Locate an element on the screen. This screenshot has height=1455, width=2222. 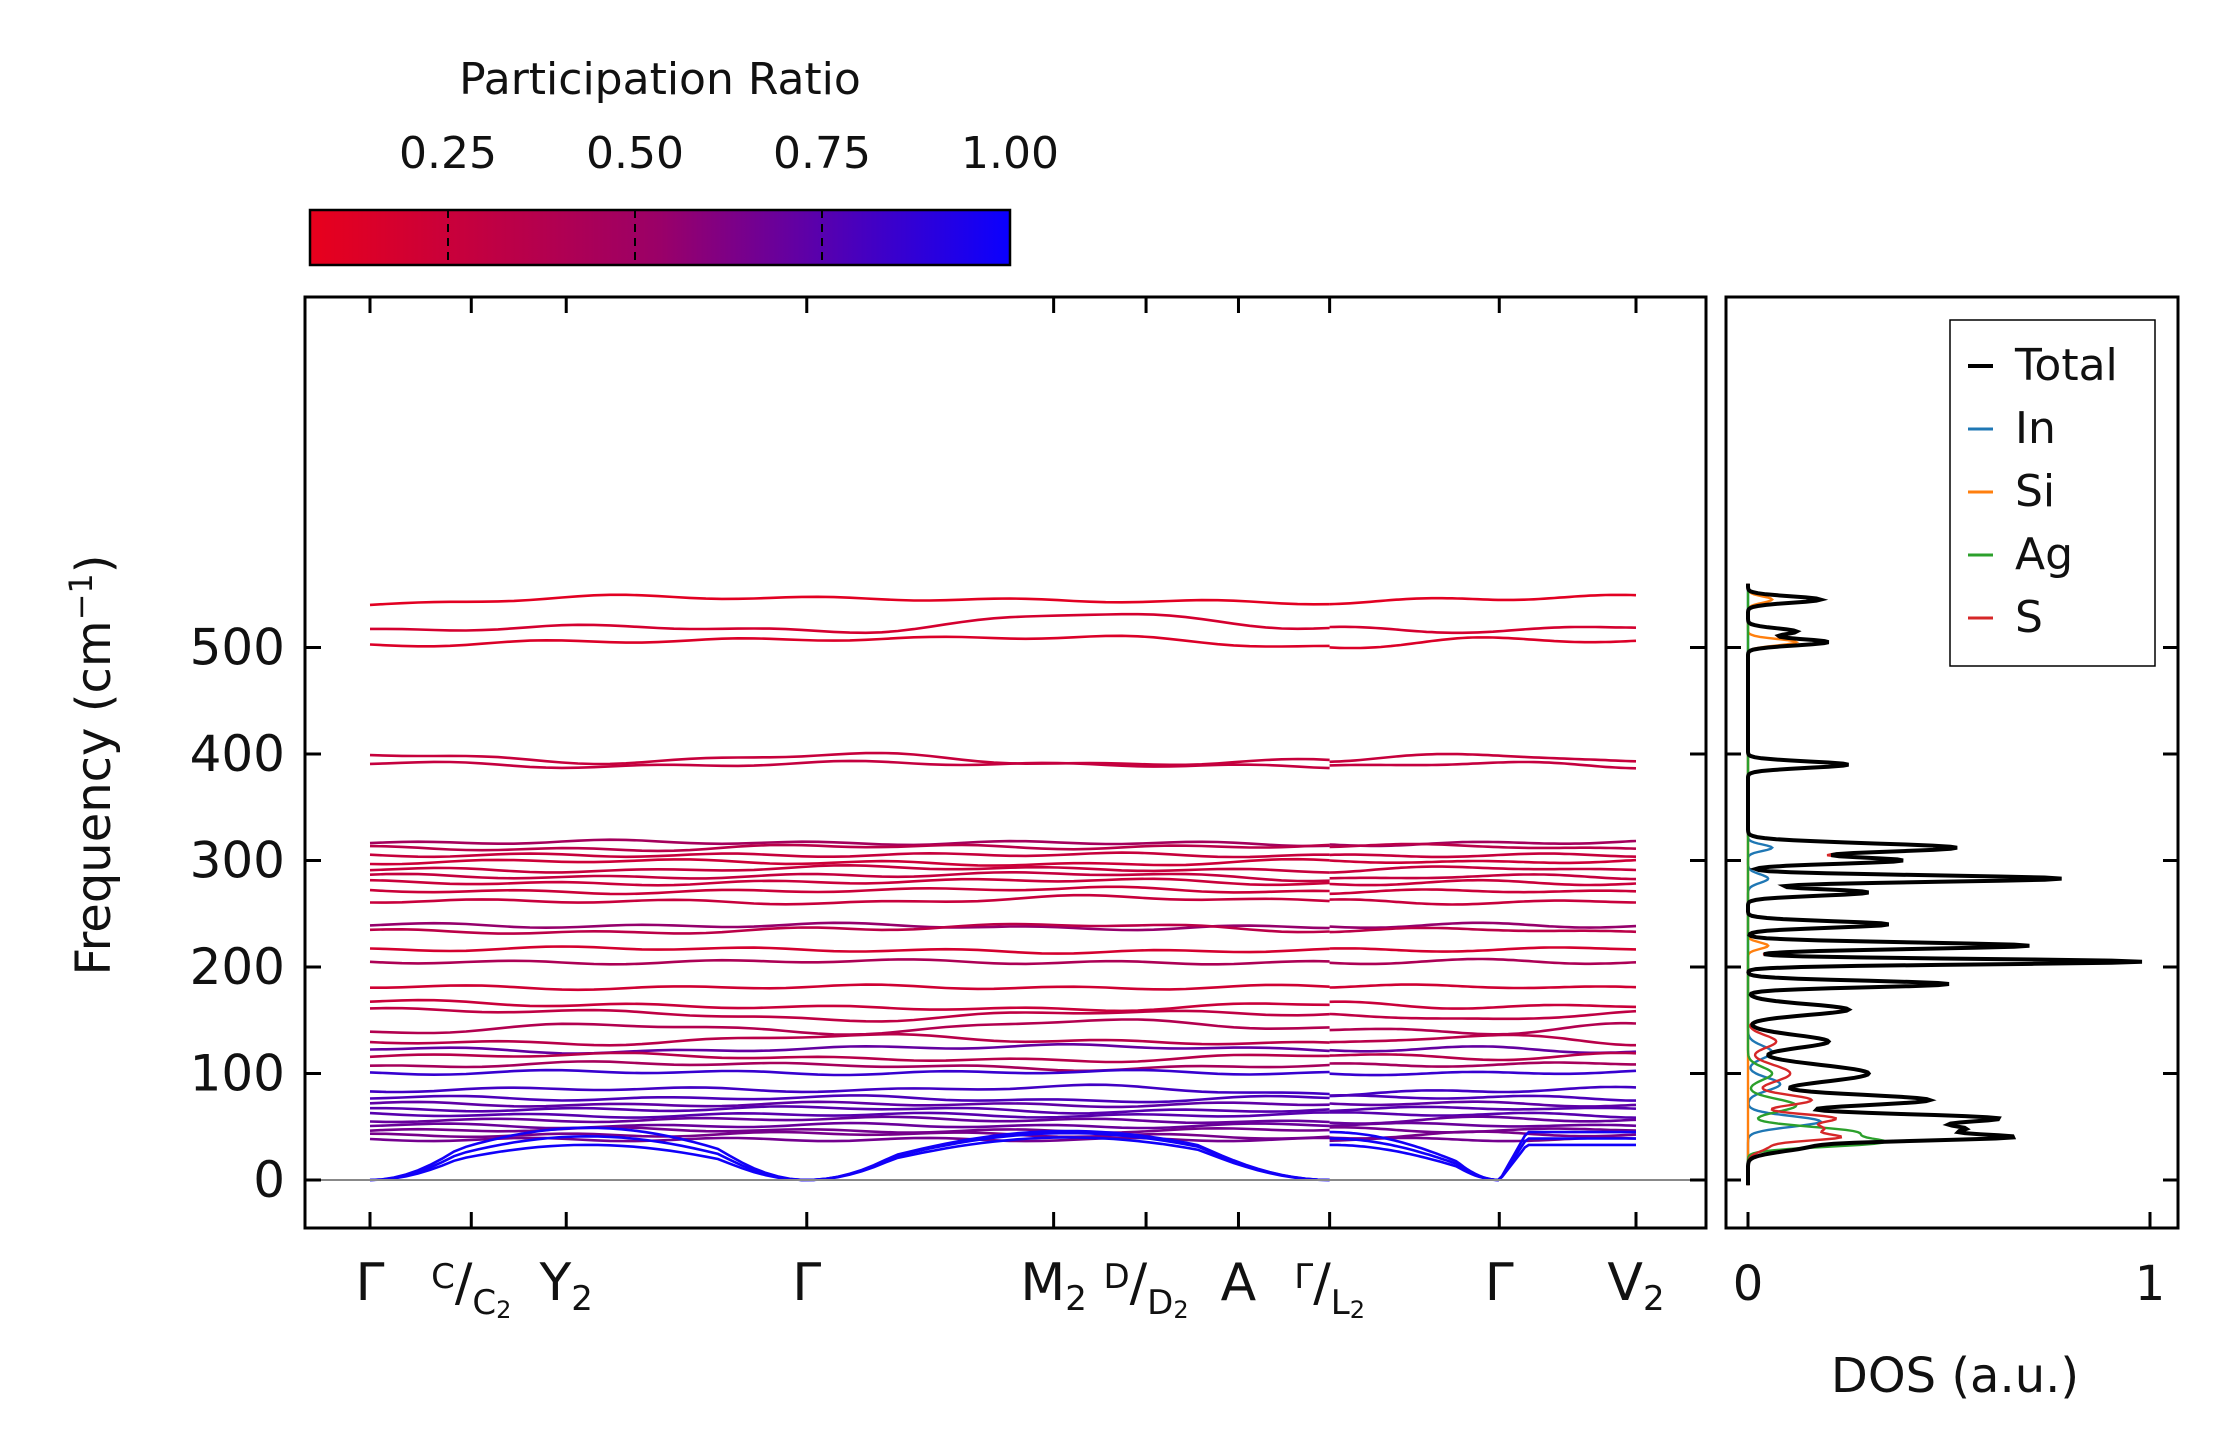
dos-x-tick-label: 1 is located at coordinates (2150, 1284).